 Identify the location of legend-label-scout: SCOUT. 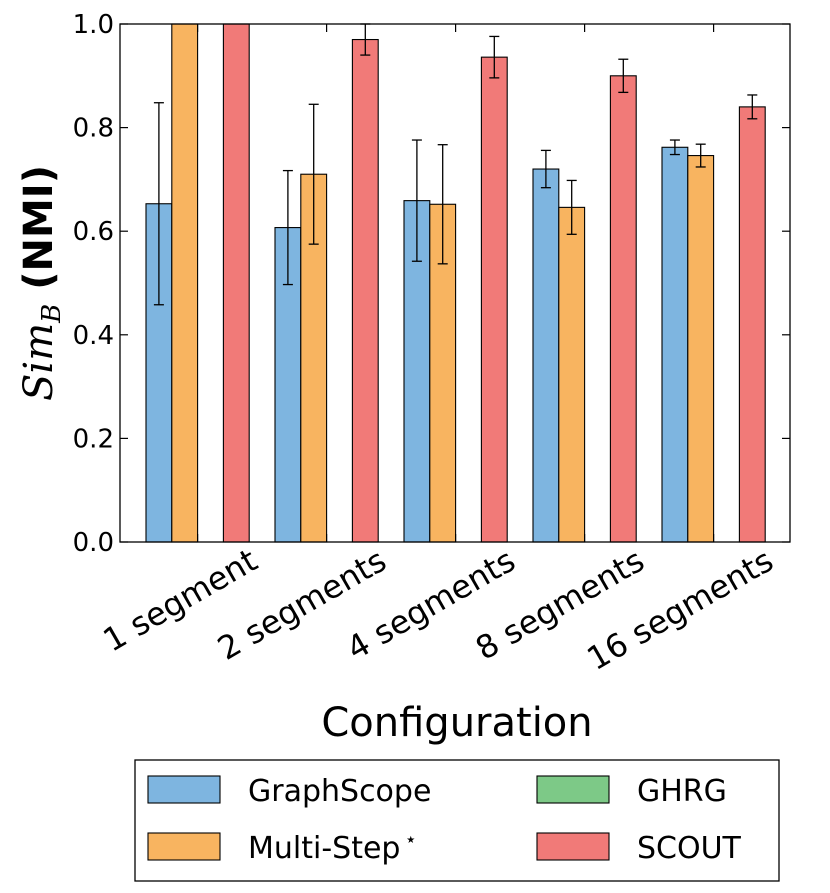
(689, 848).